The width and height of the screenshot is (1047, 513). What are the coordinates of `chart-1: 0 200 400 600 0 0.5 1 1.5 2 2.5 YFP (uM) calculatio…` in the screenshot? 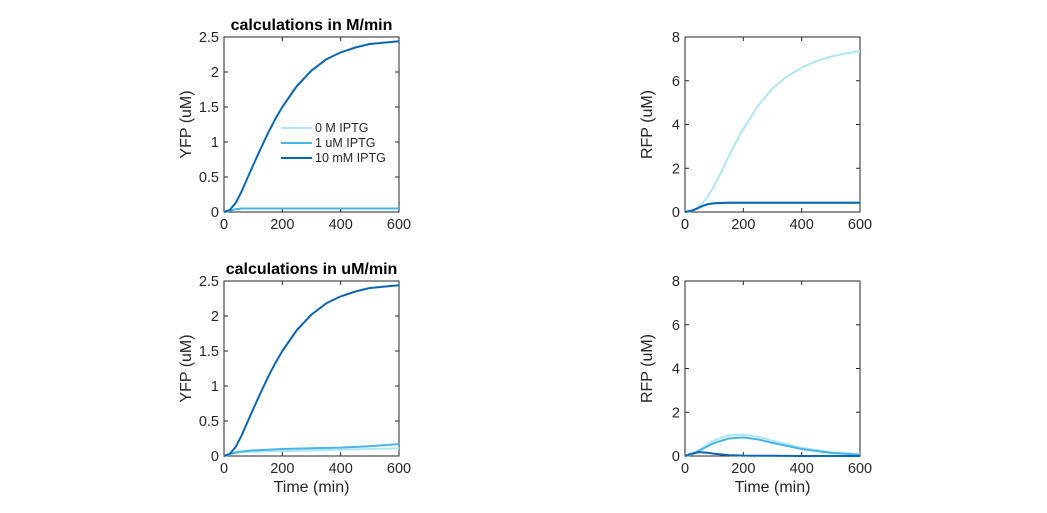 It's located at (294, 125).